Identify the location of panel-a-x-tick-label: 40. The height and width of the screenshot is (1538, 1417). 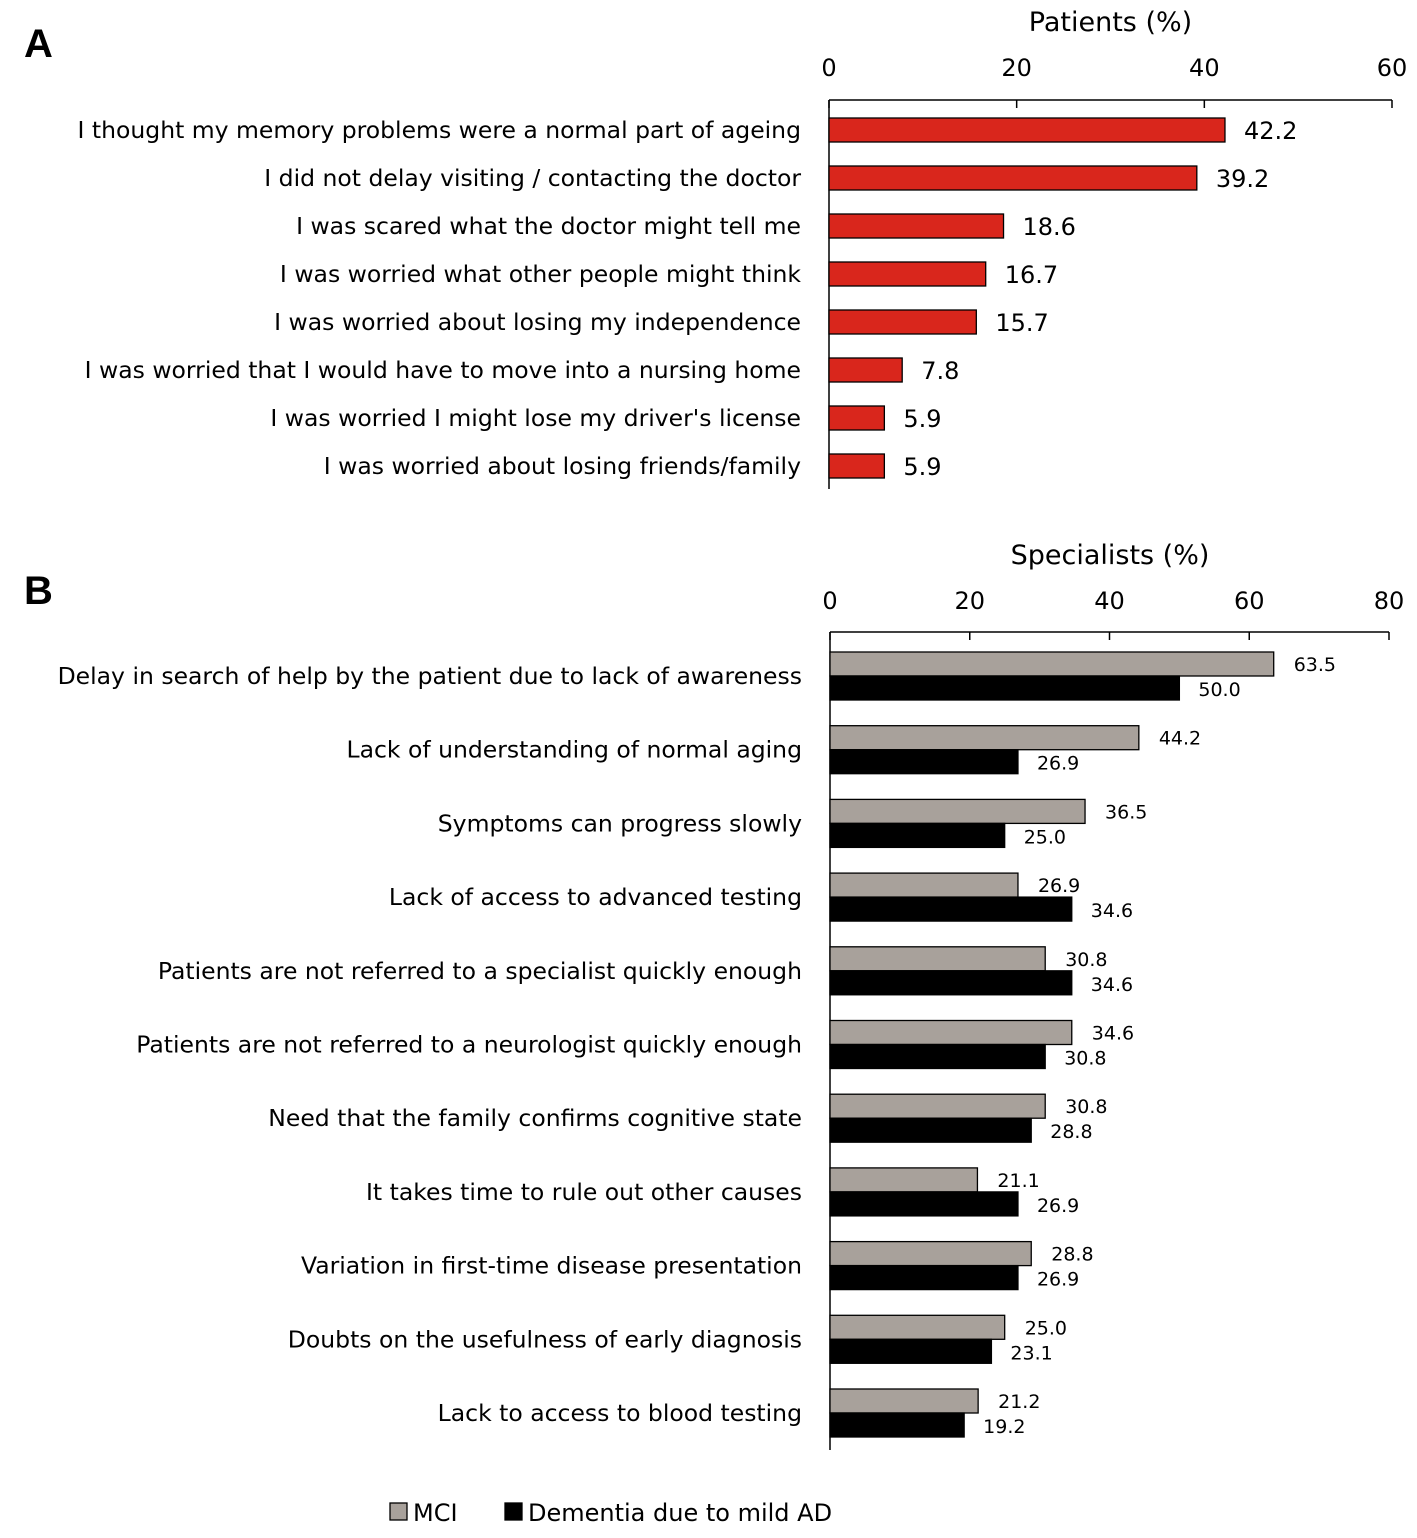
(1204, 68).